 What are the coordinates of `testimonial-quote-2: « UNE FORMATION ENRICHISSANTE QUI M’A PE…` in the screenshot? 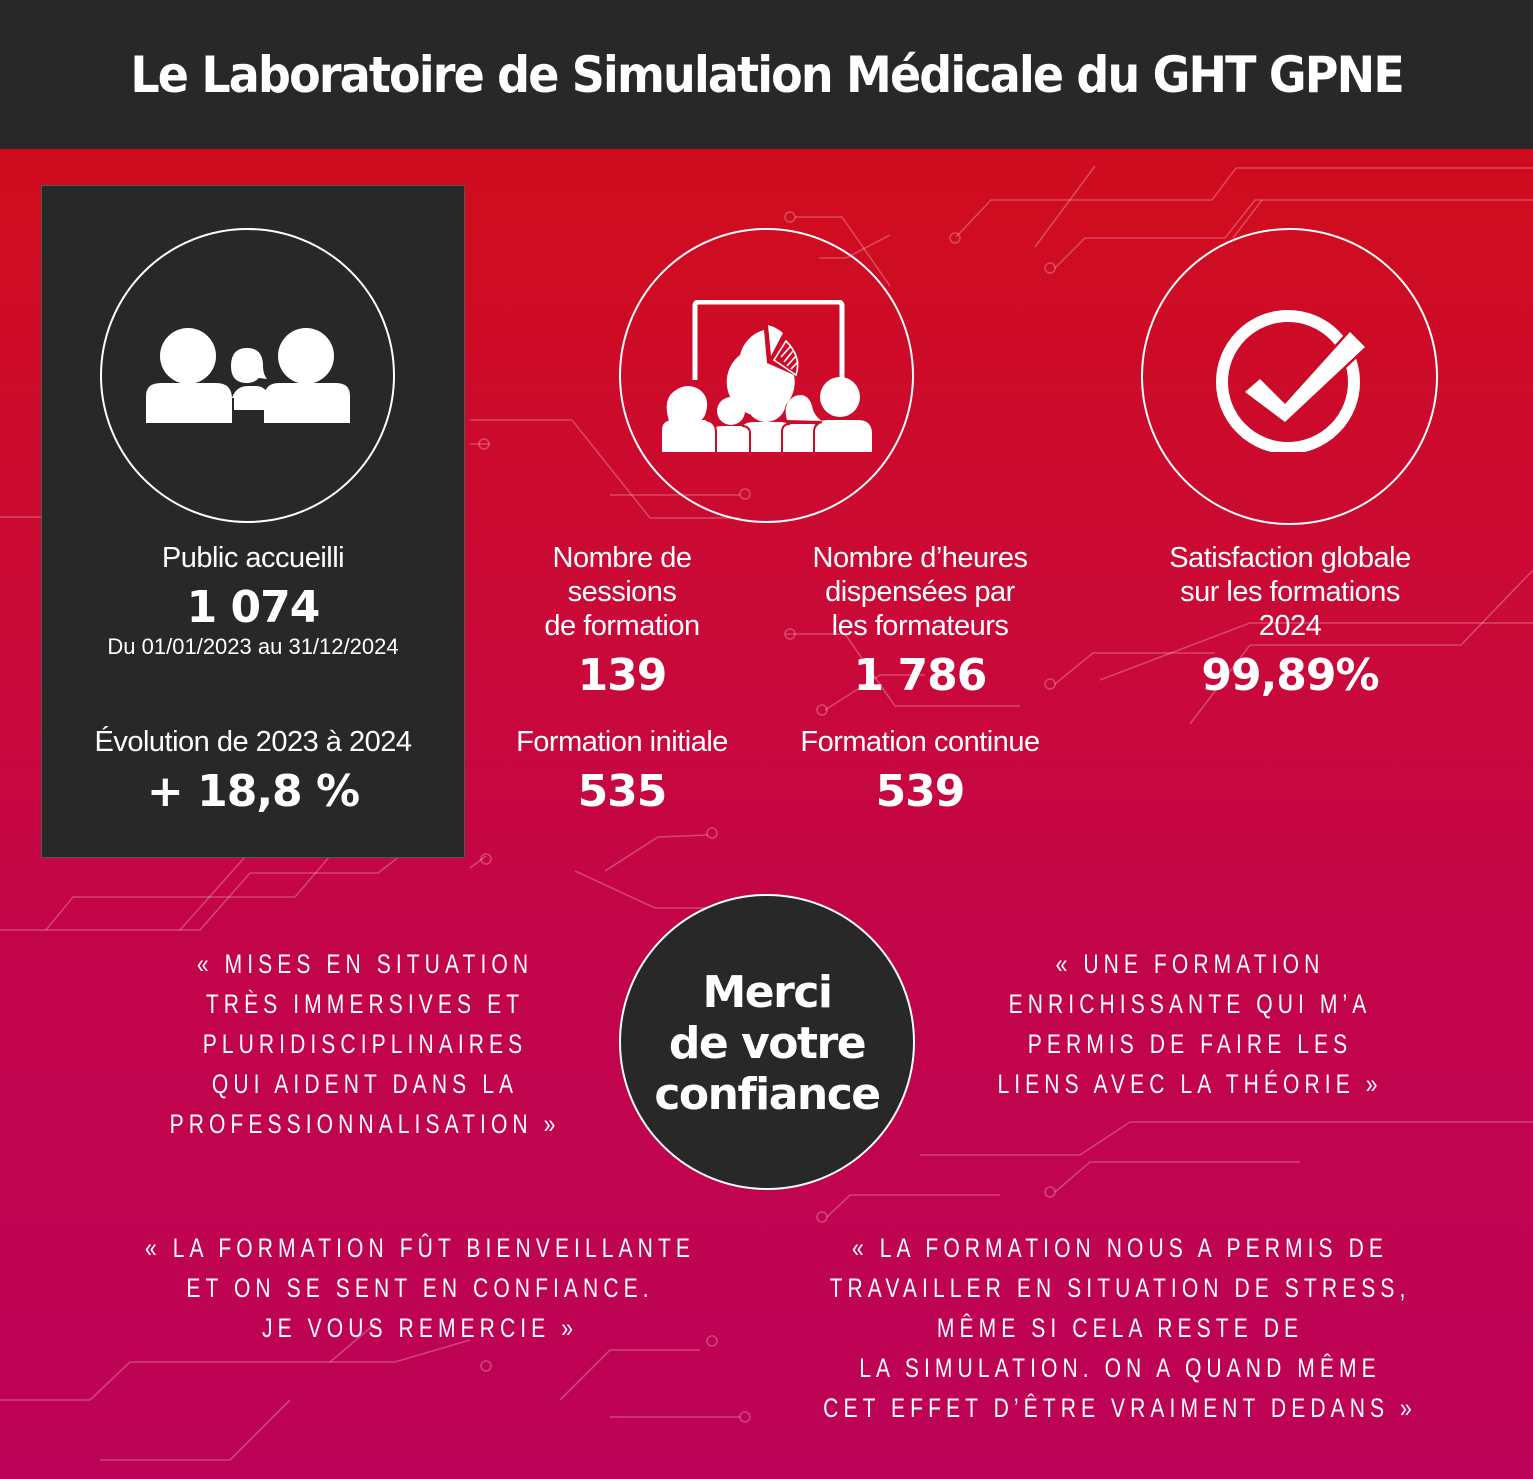 It's located at (1190, 1024).